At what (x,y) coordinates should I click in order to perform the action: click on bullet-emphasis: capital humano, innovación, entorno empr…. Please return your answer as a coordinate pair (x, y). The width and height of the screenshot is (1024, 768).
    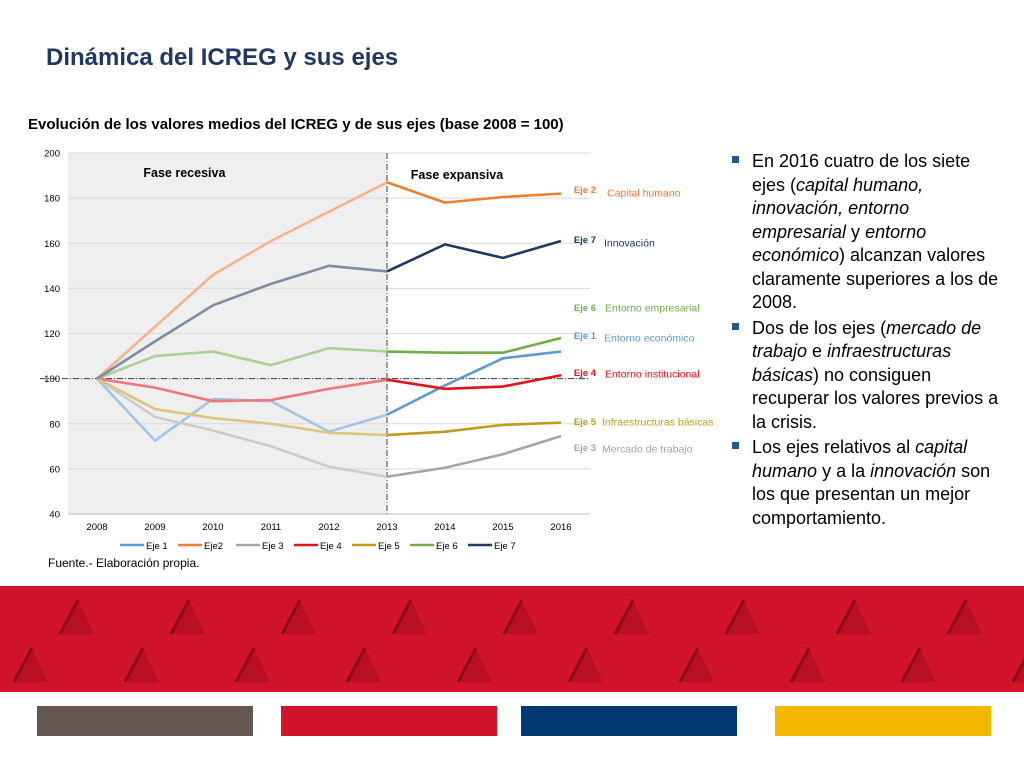
    Looking at the image, I should click on (838, 208).